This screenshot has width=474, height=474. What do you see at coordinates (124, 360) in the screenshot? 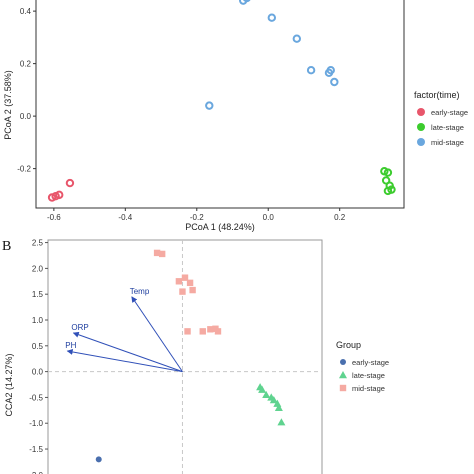
I see `panel-b-arrow-ph` at bounding box center [124, 360].